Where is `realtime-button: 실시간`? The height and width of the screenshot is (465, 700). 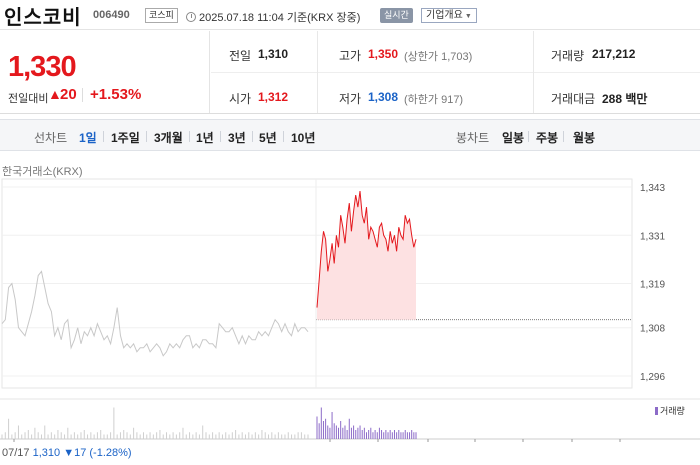 realtime-button: 실시간 is located at coordinates (396, 15).